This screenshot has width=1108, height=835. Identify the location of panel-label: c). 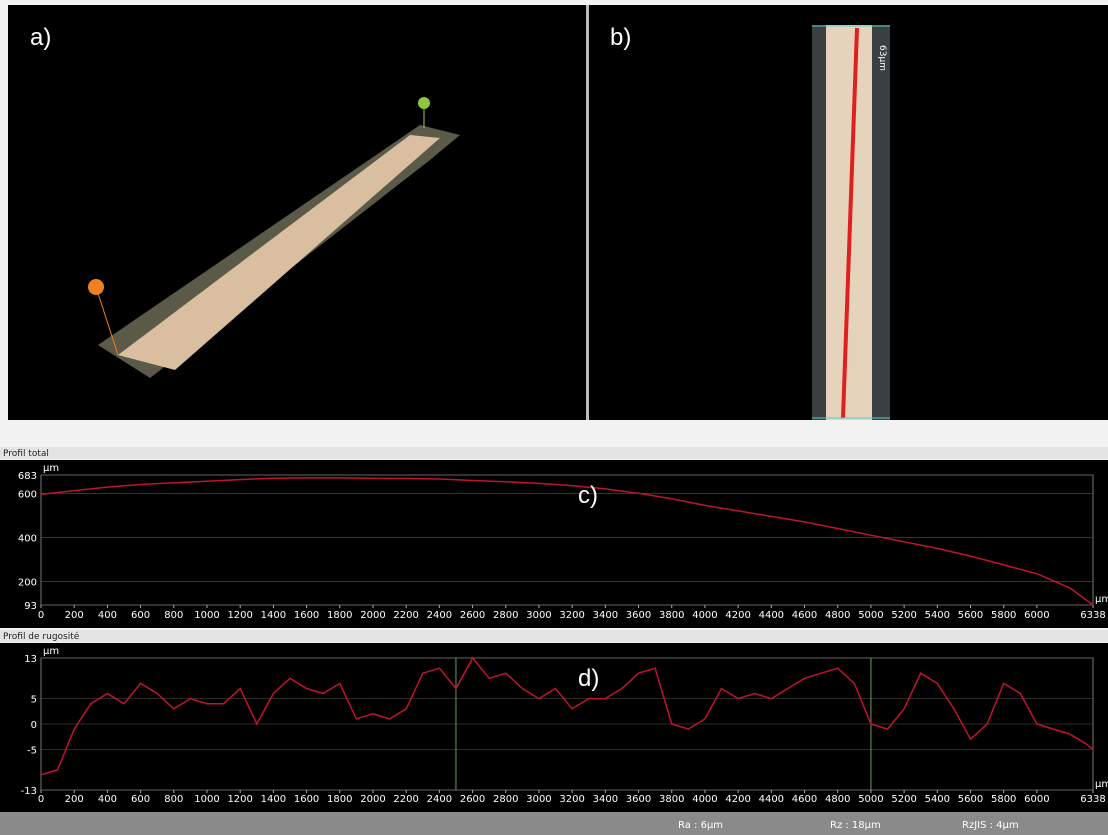
(588, 495).